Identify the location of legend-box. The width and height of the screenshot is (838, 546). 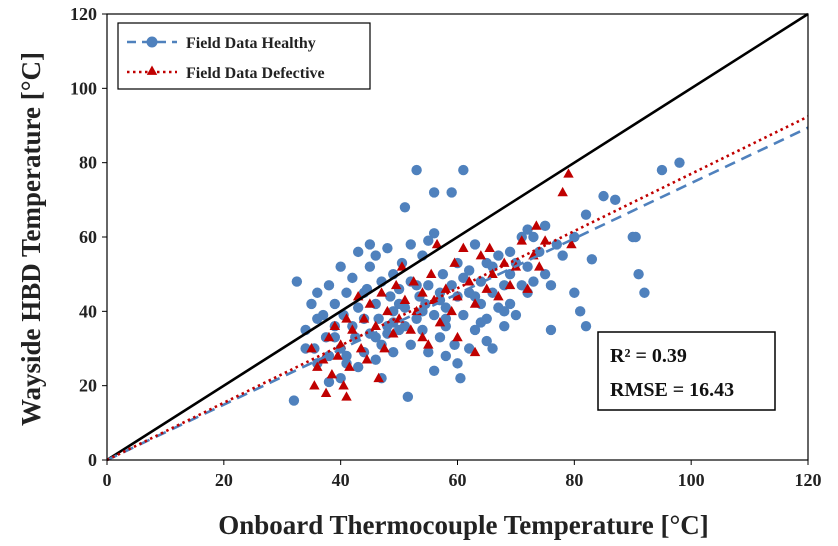
(244, 56).